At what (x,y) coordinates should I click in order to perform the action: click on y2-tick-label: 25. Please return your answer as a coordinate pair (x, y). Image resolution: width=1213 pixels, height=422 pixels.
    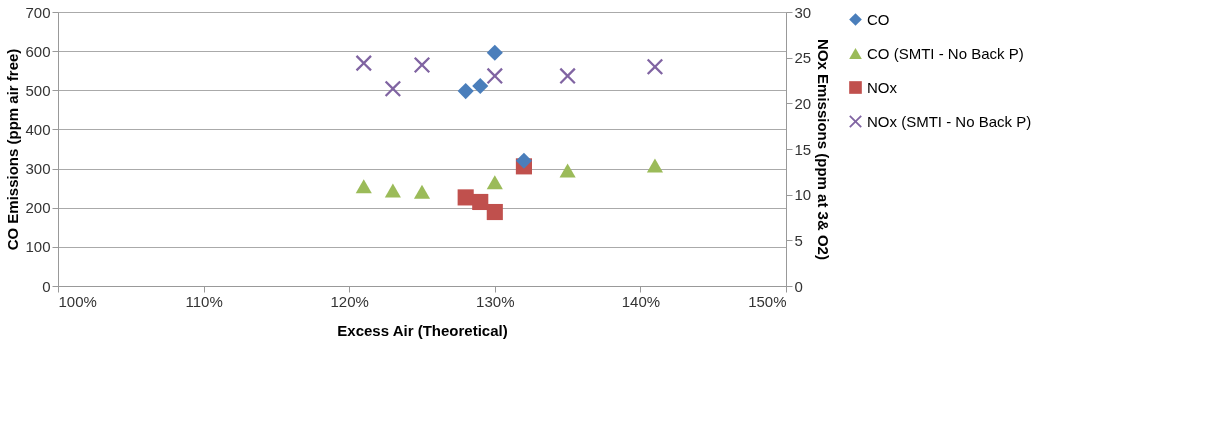
    Looking at the image, I should click on (803, 58).